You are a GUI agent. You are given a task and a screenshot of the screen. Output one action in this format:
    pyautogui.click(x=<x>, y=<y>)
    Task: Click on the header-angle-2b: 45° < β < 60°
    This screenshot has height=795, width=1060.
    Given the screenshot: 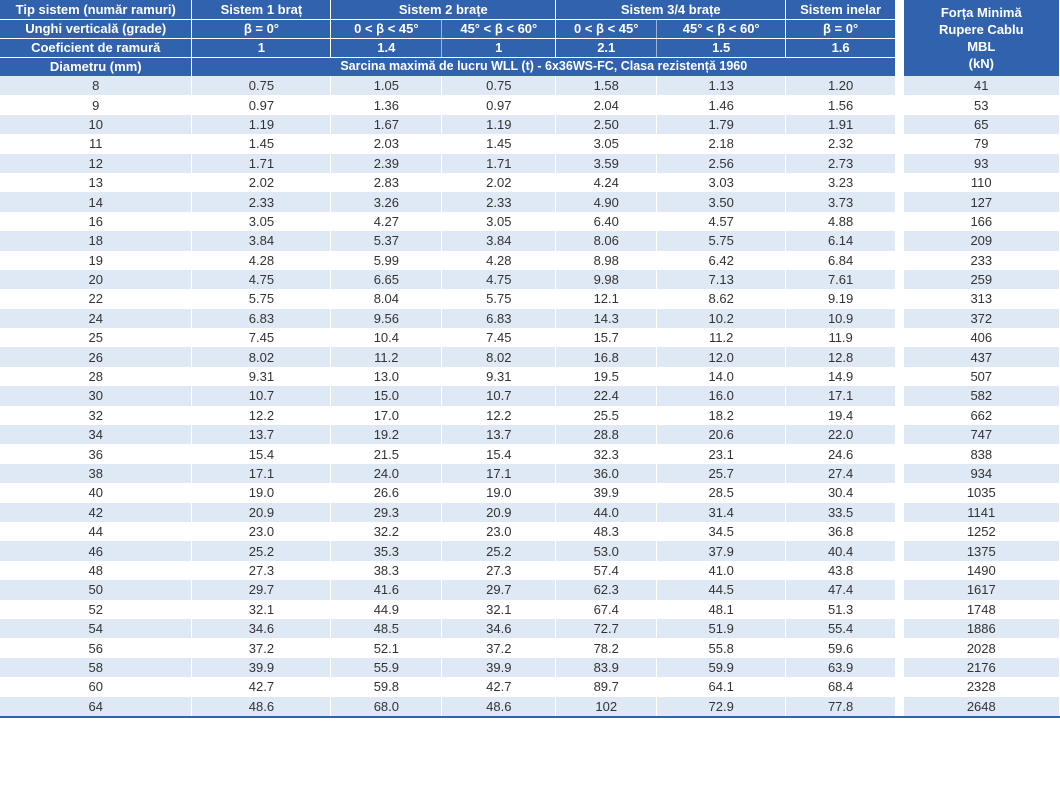 What is the action you would take?
    pyautogui.click(x=499, y=29)
    